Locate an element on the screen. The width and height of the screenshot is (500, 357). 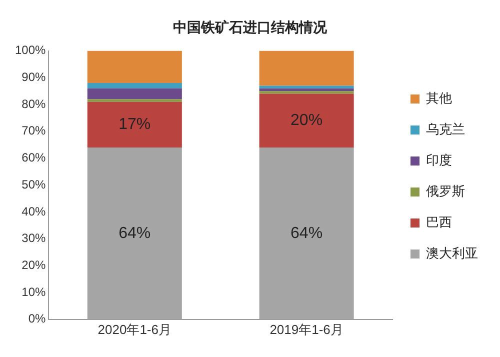
y-tick-label: 20% is located at coordinates (34, 265).